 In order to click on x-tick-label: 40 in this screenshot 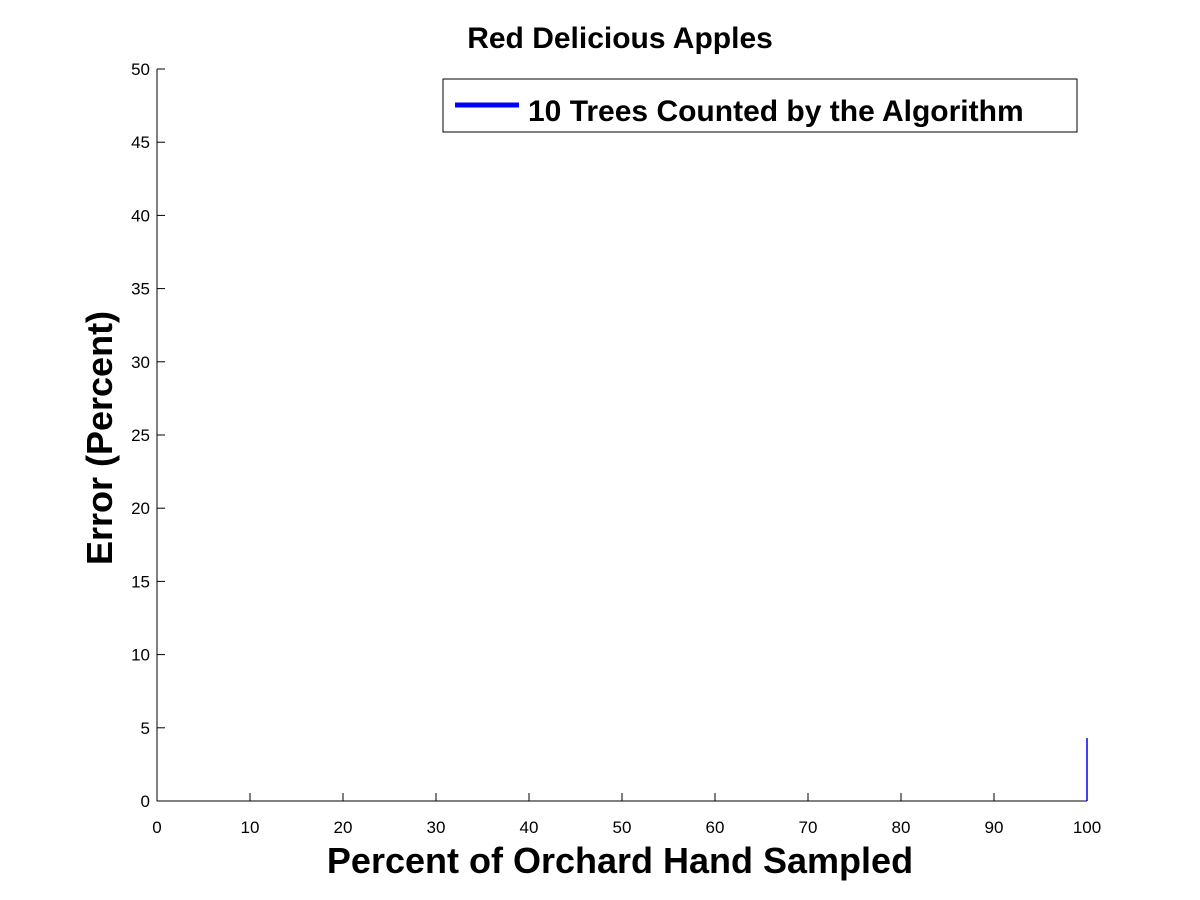, I will do `click(529, 827)`.